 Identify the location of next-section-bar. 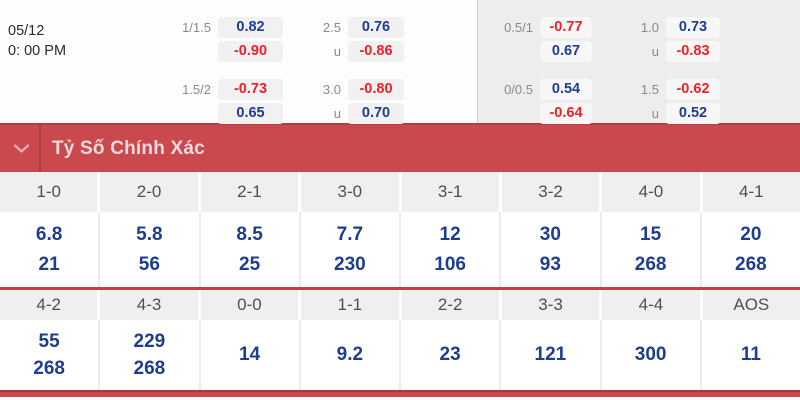
(400, 393).